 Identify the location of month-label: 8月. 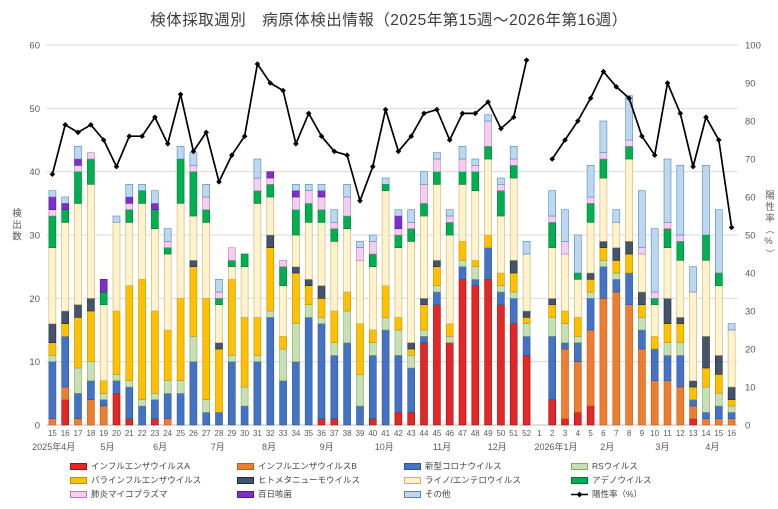
(269, 447).